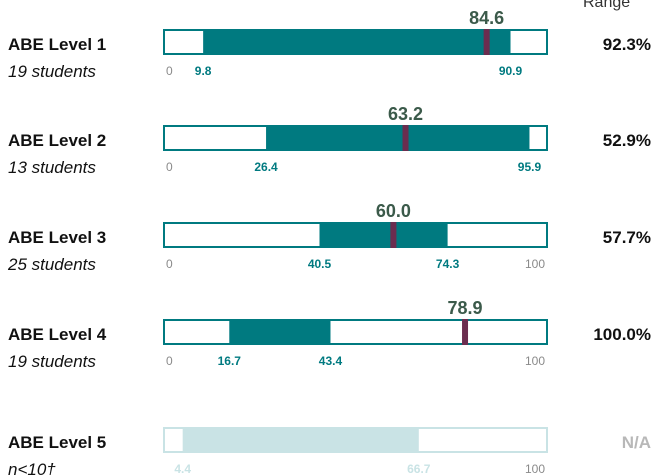 The width and height of the screenshot is (652, 475). I want to click on average-value-label: 78.9, so click(465, 308).